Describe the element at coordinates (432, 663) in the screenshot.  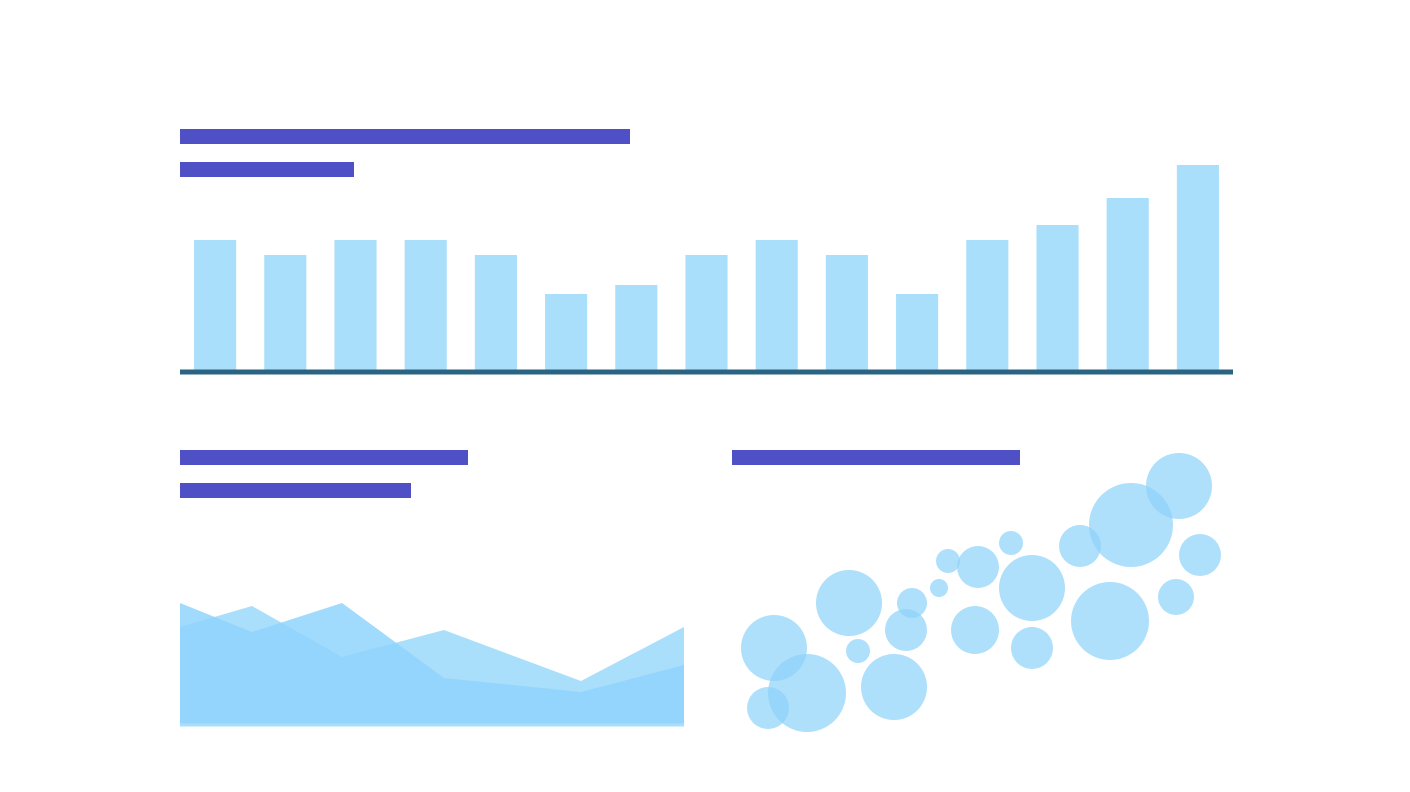
I see `area` at that location.